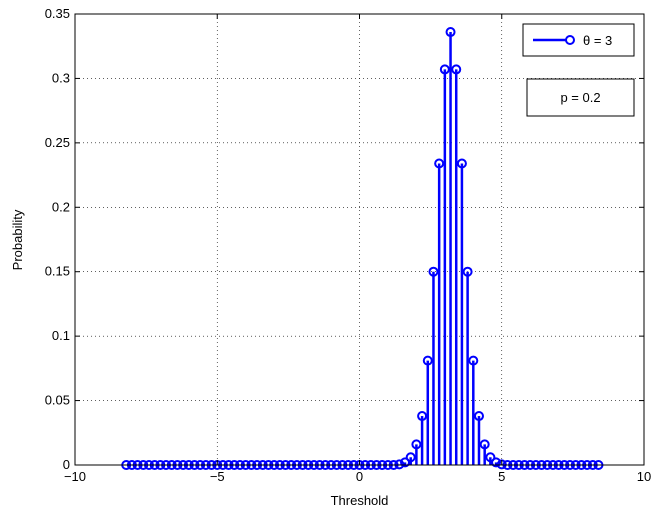 Image resolution: width=657 pixels, height=510 pixels. Describe the element at coordinates (61, 335) in the screenshot. I see `y-tick-label: 0.1` at that location.